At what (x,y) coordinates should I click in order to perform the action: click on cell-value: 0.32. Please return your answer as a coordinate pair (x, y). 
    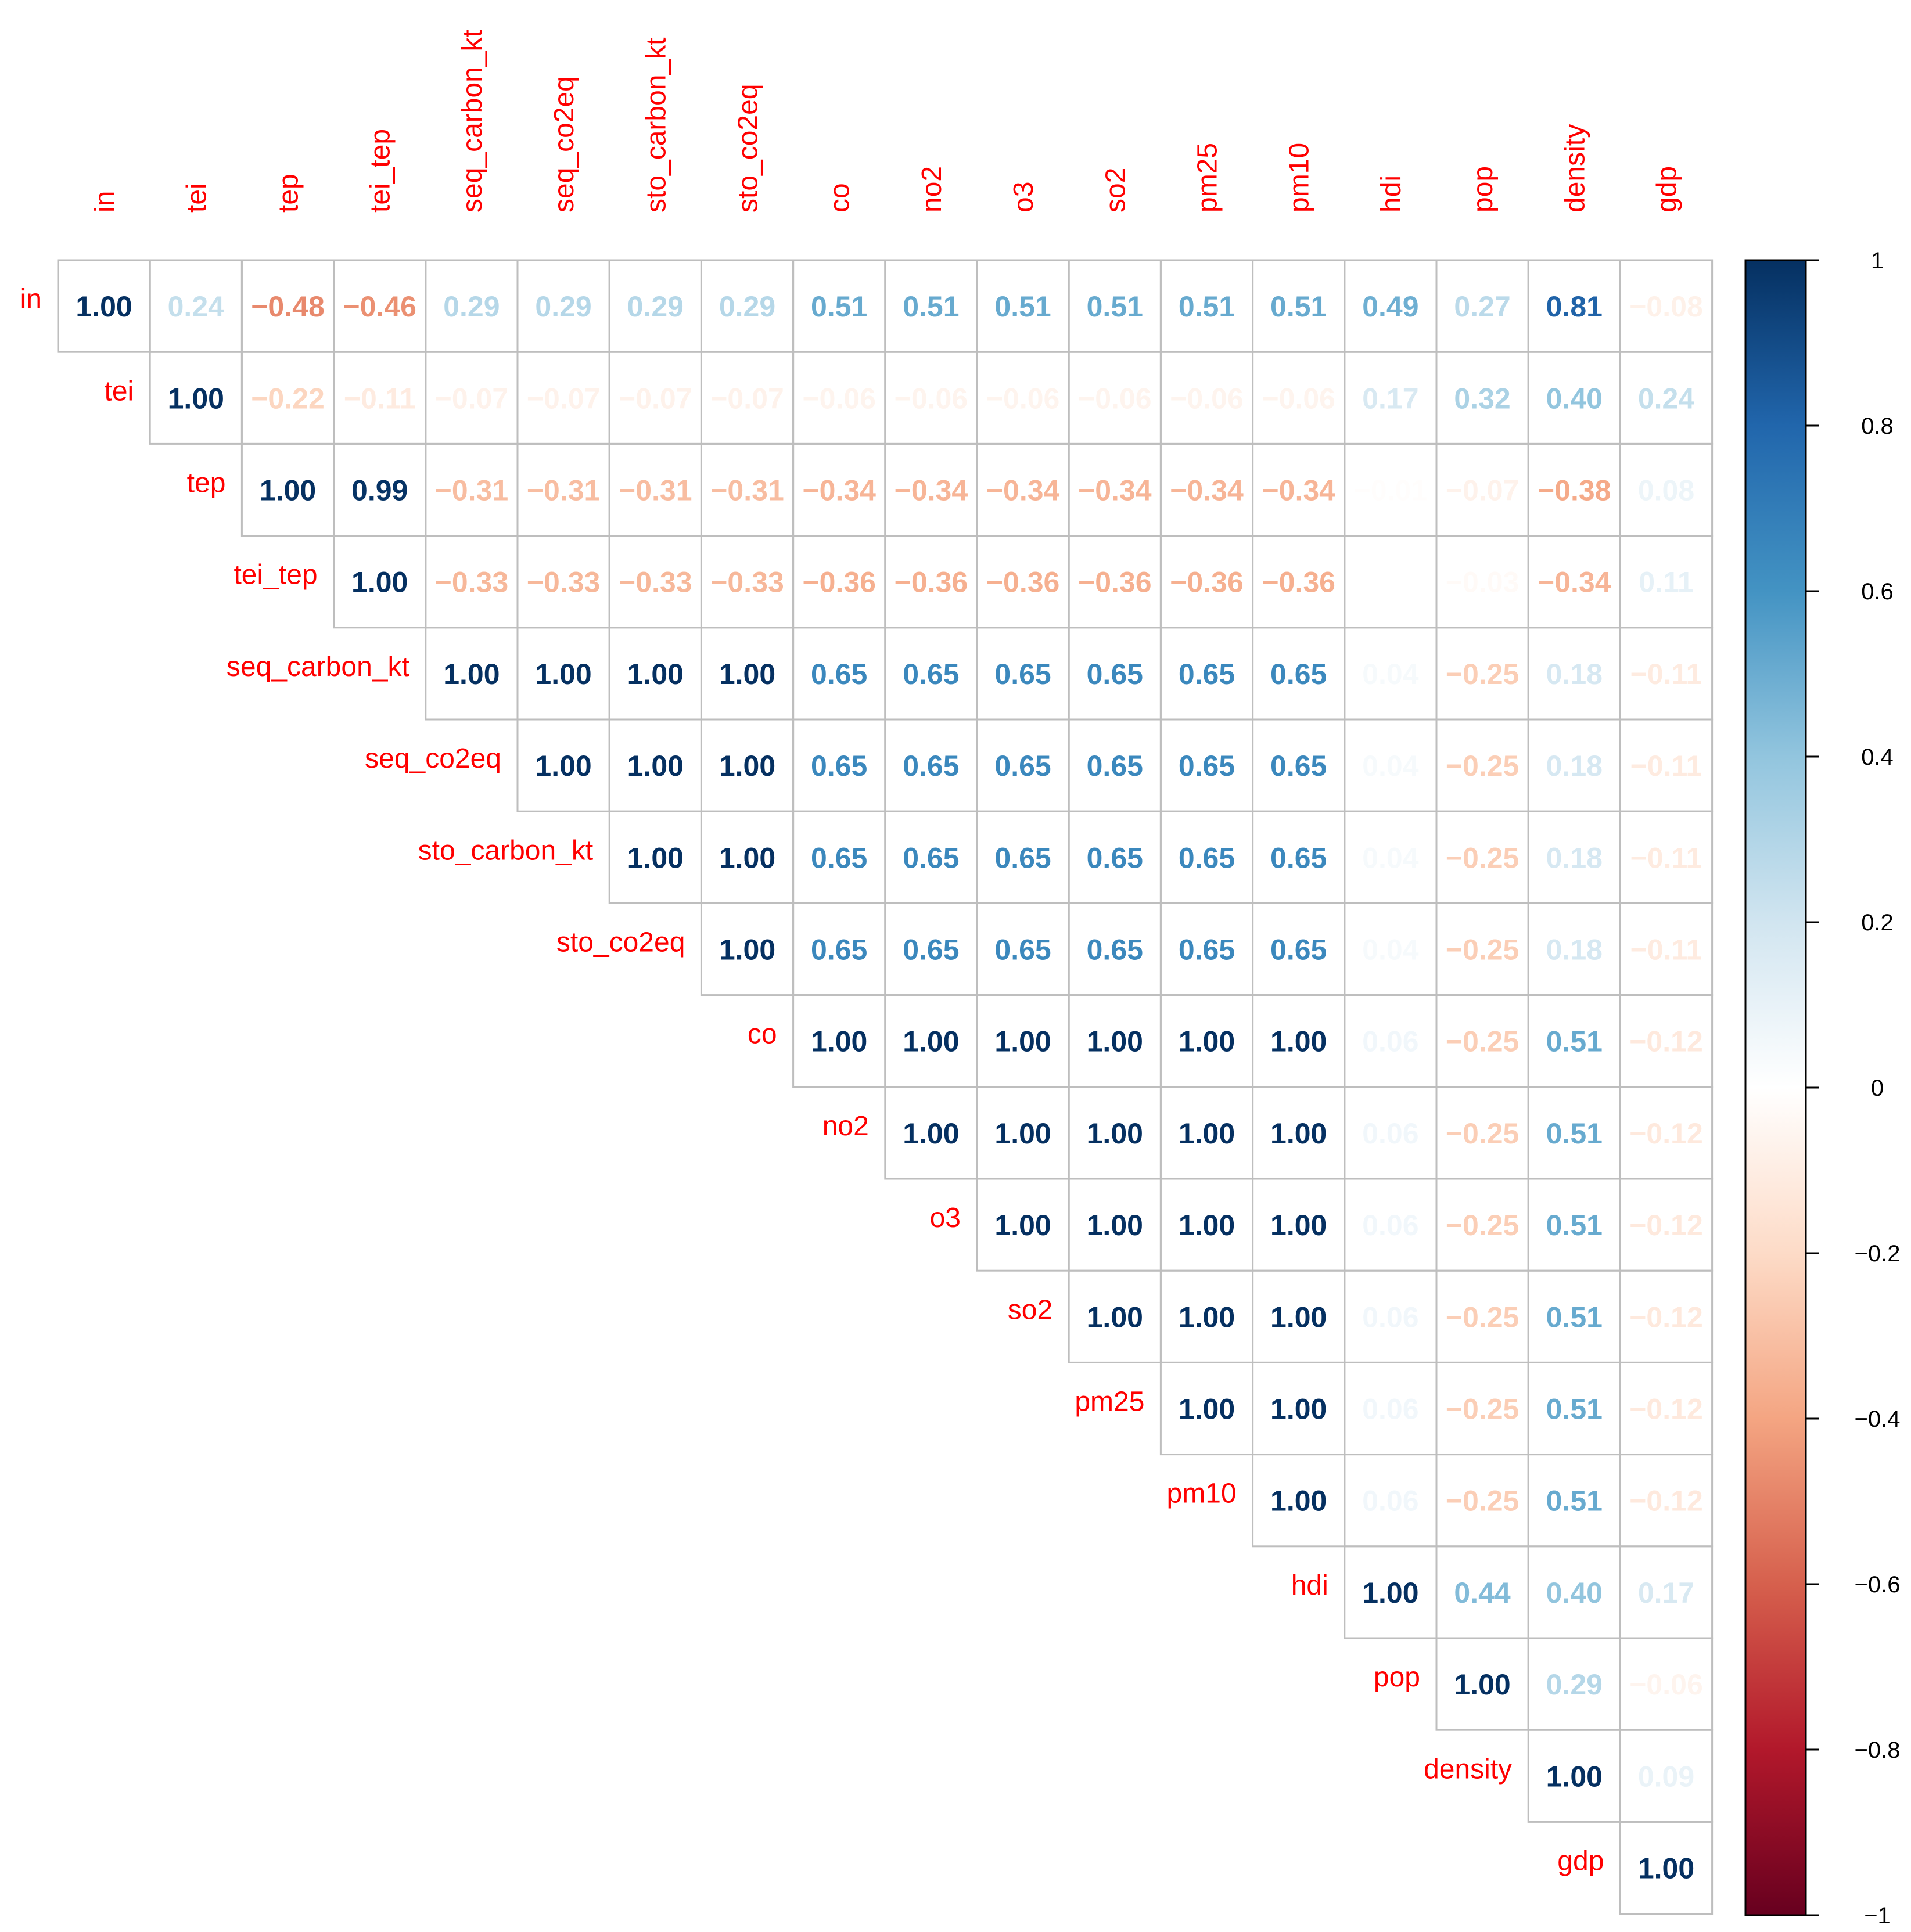
    Looking at the image, I should click on (1482, 398).